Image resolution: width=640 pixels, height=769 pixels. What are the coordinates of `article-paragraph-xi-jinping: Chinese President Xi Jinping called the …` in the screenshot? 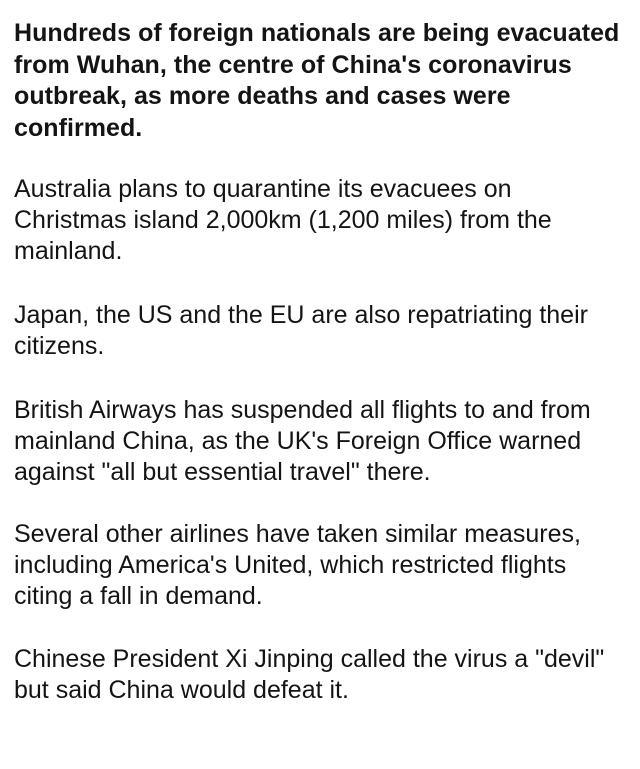 It's located at (309, 674).